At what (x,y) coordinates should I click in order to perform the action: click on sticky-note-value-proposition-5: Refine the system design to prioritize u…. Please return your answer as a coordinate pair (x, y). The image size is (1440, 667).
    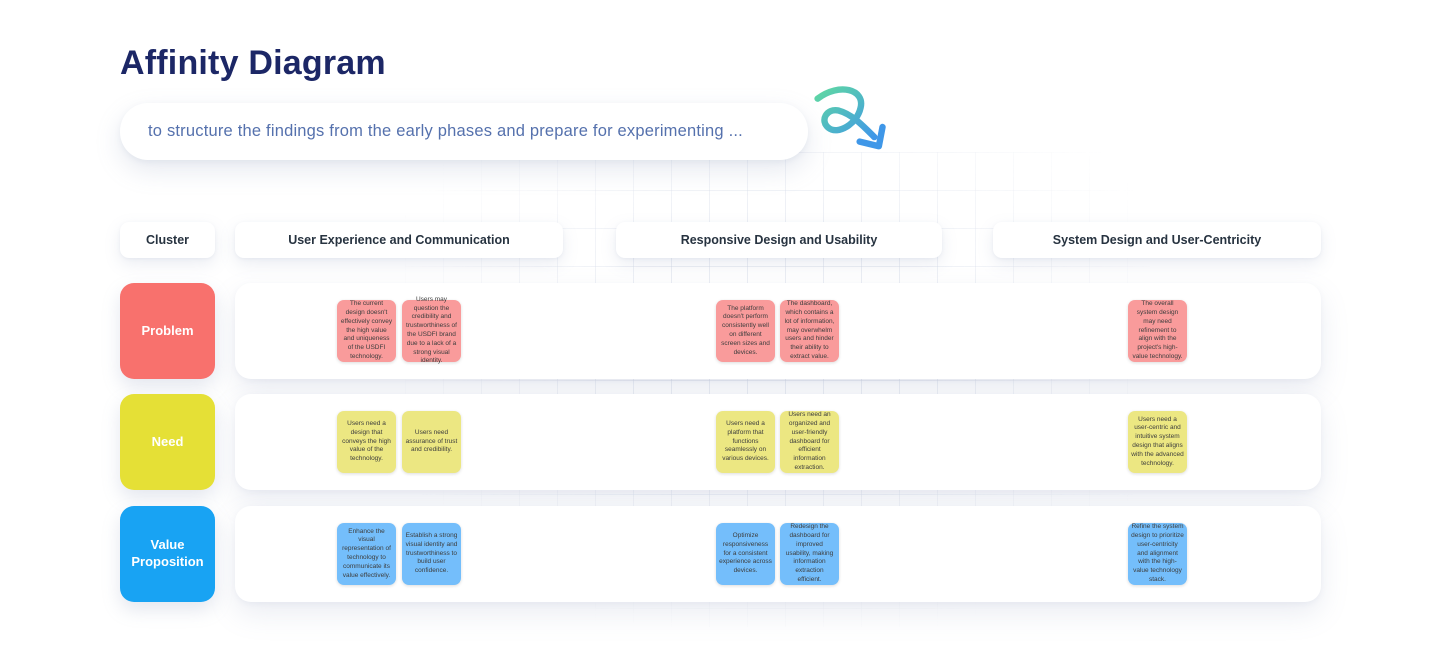
    Looking at the image, I should click on (1157, 554).